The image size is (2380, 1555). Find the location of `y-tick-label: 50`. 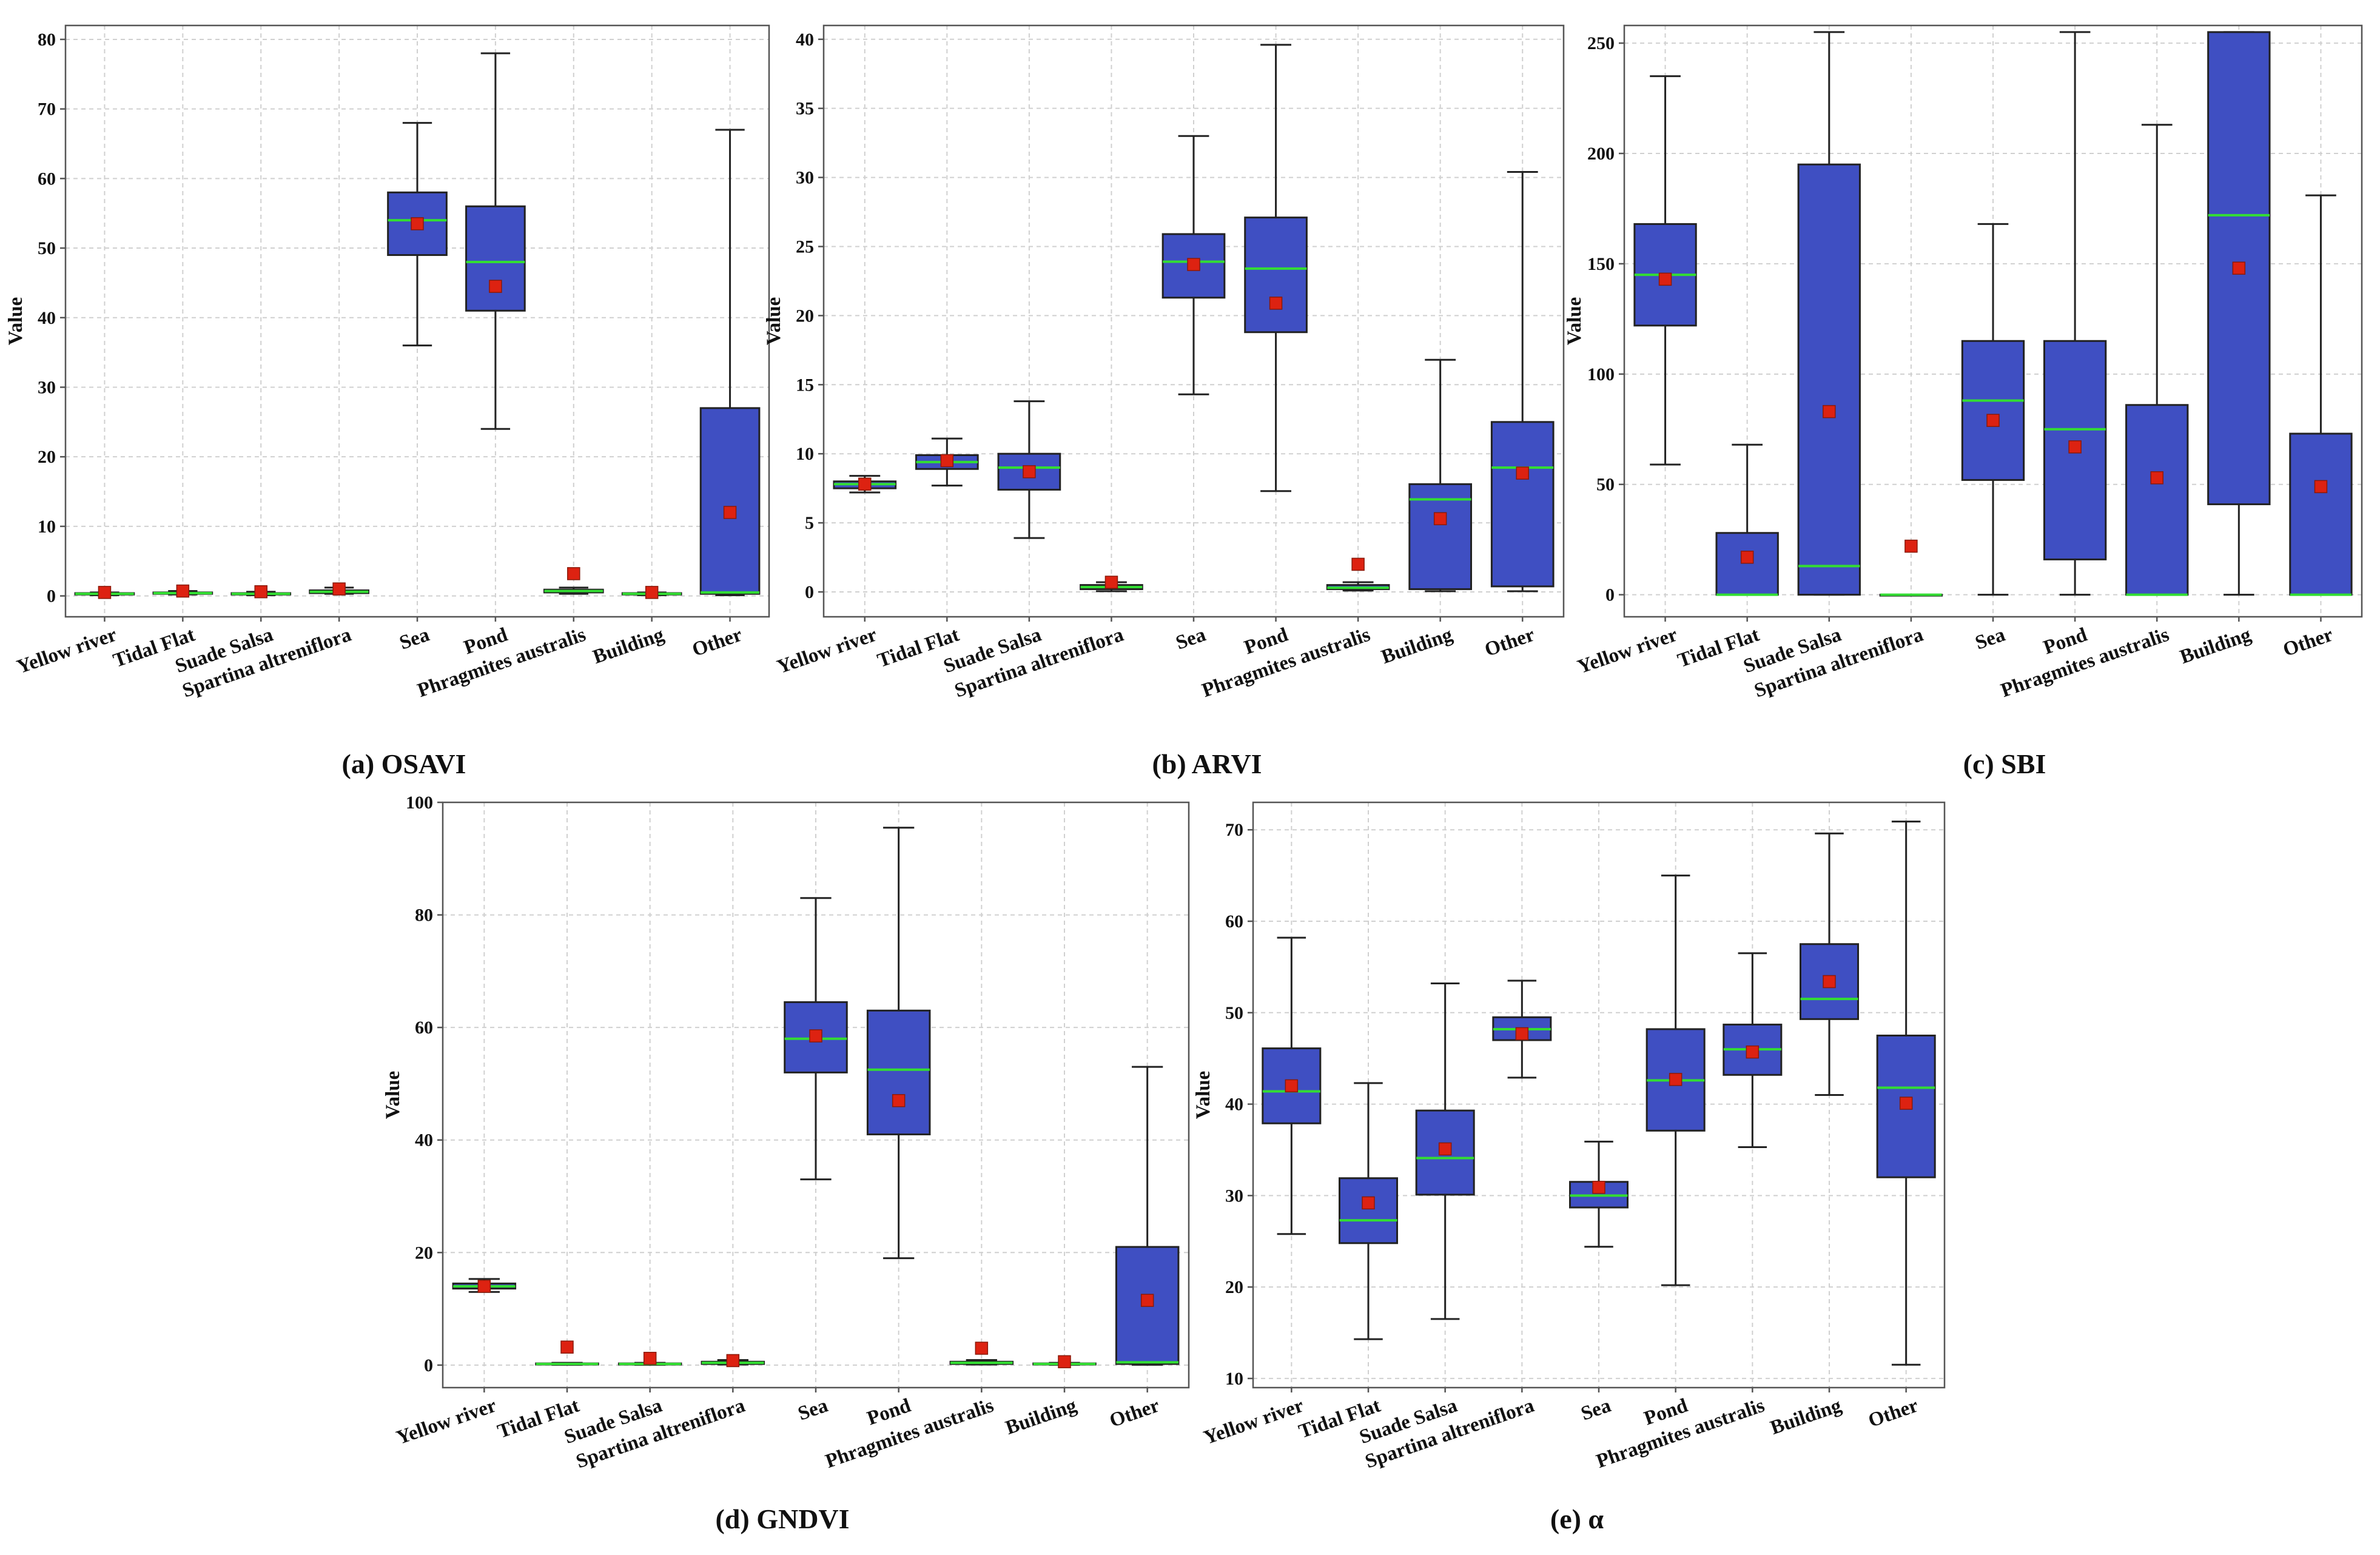

y-tick-label: 50 is located at coordinates (1605, 485).